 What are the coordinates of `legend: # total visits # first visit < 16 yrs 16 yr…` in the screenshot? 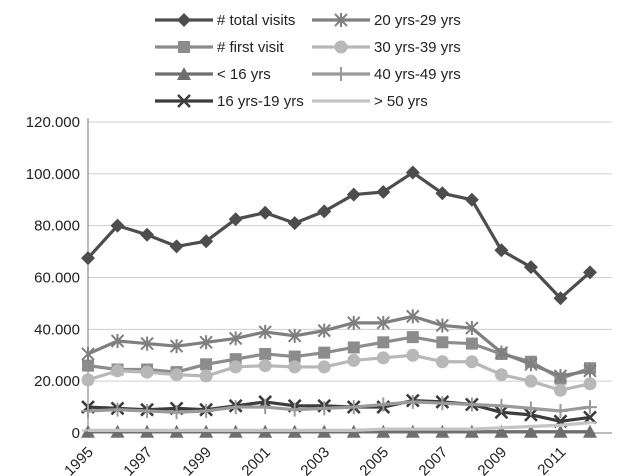 It's located at (308, 61).